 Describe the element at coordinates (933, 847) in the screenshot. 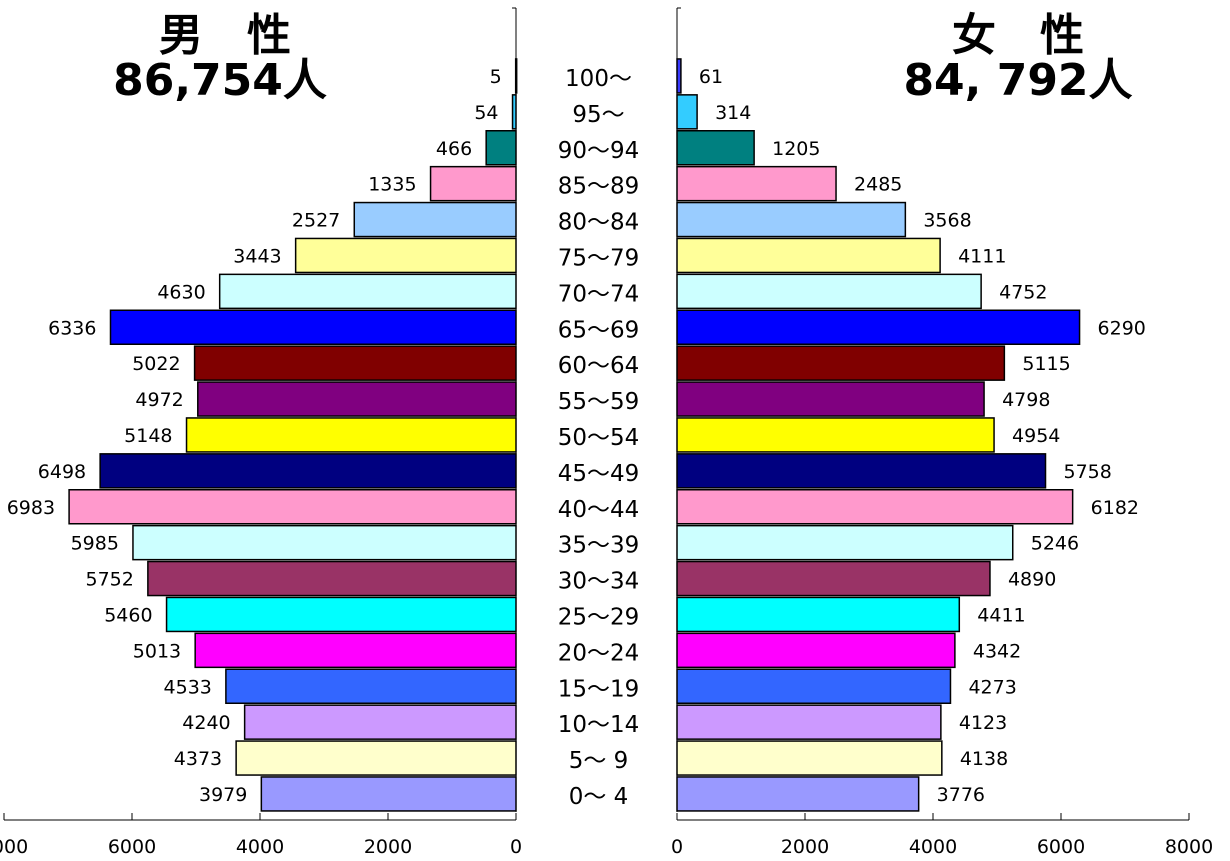

I see `female-tick-label: 4000` at that location.